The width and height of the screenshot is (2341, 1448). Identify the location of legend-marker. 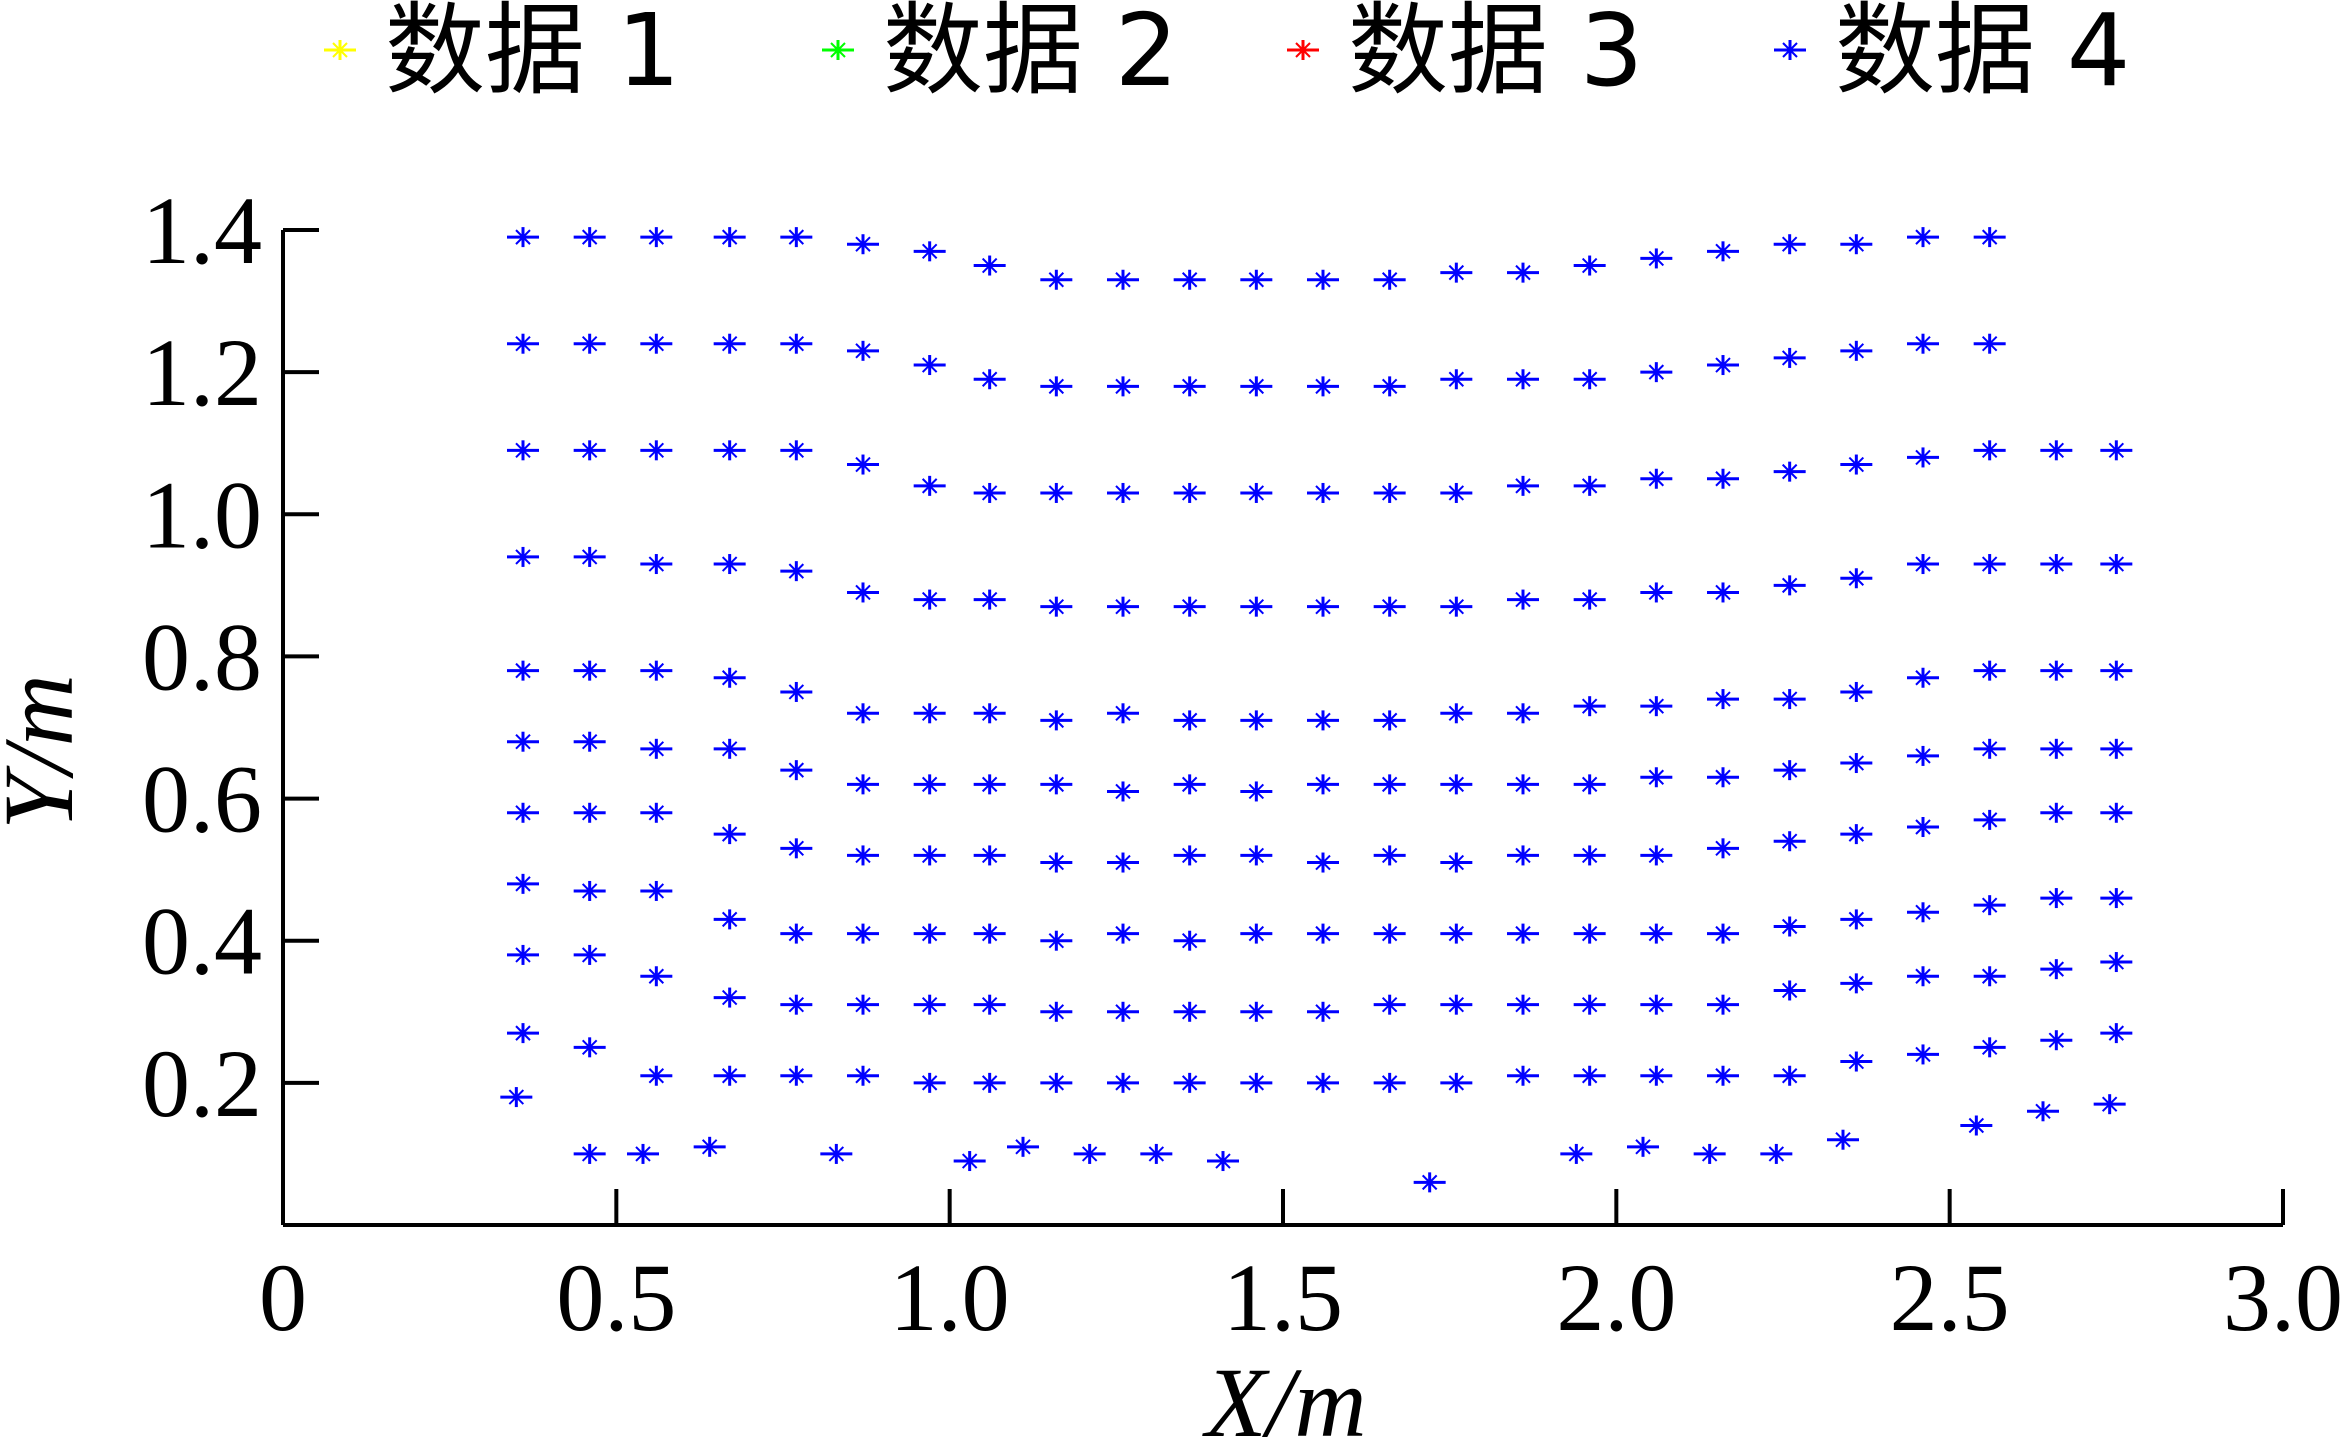
(1790, 50).